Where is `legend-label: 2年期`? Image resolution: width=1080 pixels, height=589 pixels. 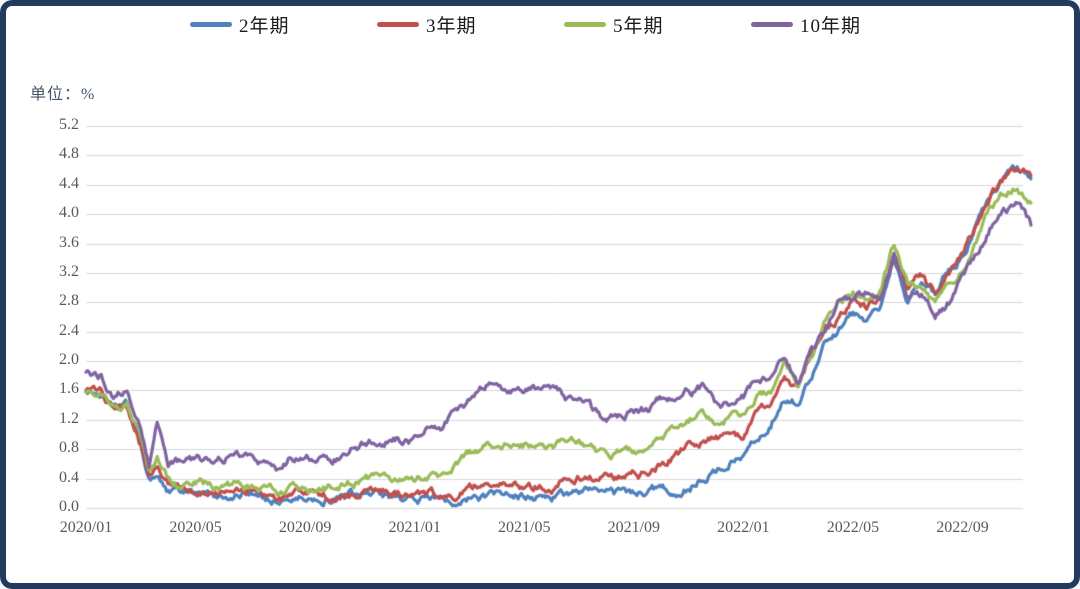 legend-label: 2年期 is located at coordinates (264, 26).